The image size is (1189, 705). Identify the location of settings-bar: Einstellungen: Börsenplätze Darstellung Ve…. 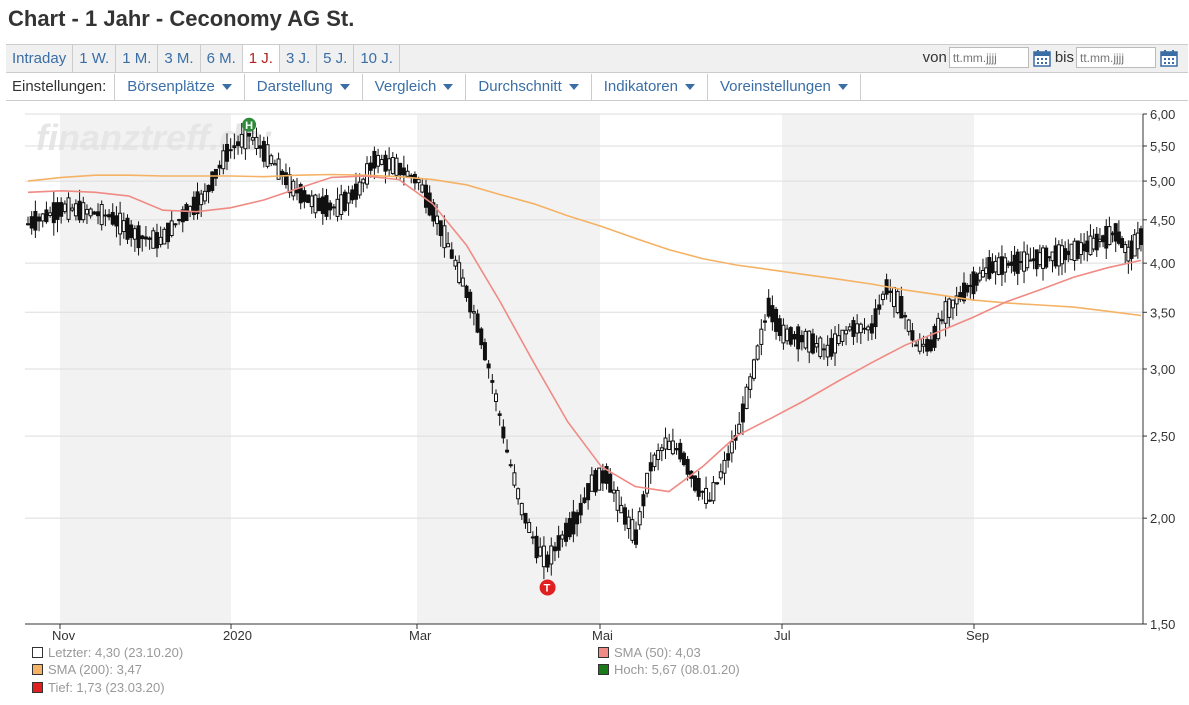
(597, 87).